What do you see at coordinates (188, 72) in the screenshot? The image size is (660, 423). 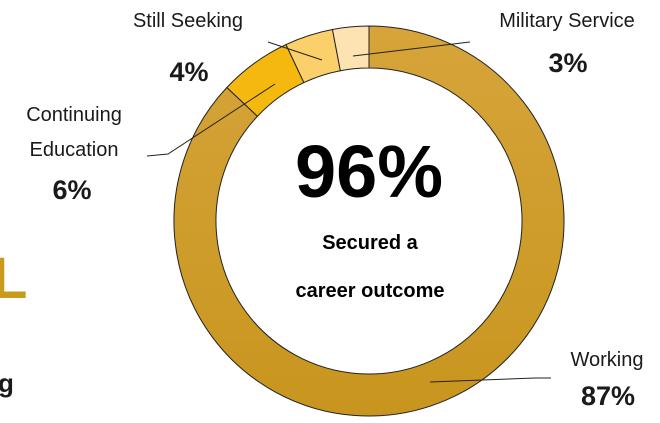 I see `label-still-seeking-value: 4%` at bounding box center [188, 72].